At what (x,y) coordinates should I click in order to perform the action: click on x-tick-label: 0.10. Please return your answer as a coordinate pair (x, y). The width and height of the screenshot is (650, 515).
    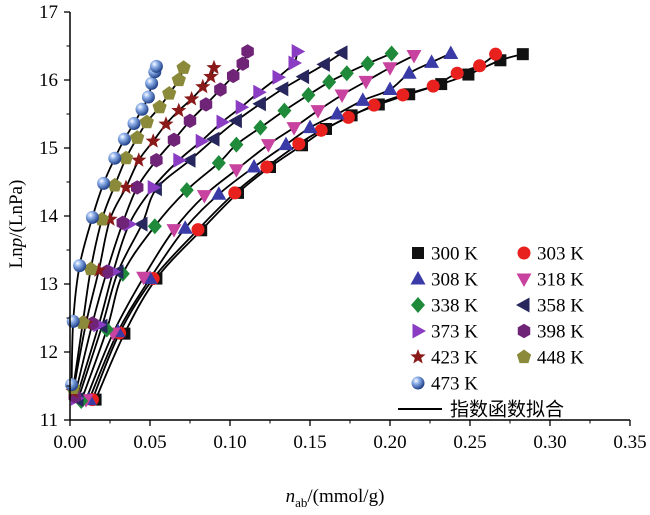
    Looking at the image, I should click on (229, 442).